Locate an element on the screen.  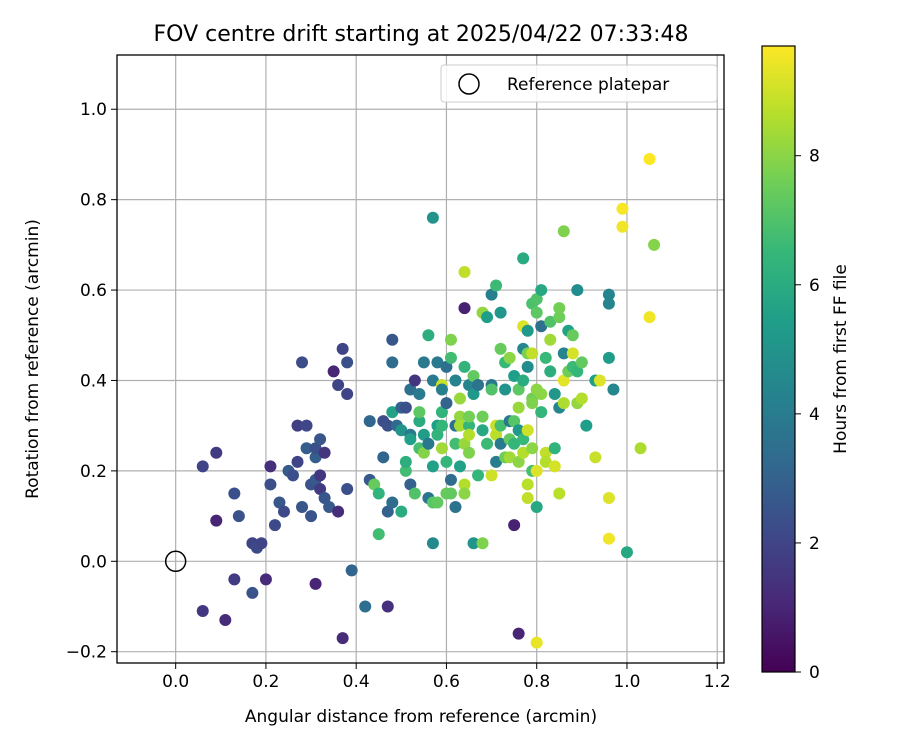
colorbar-ticks: 0 2 4 6 8 is located at coordinates (807, 415).